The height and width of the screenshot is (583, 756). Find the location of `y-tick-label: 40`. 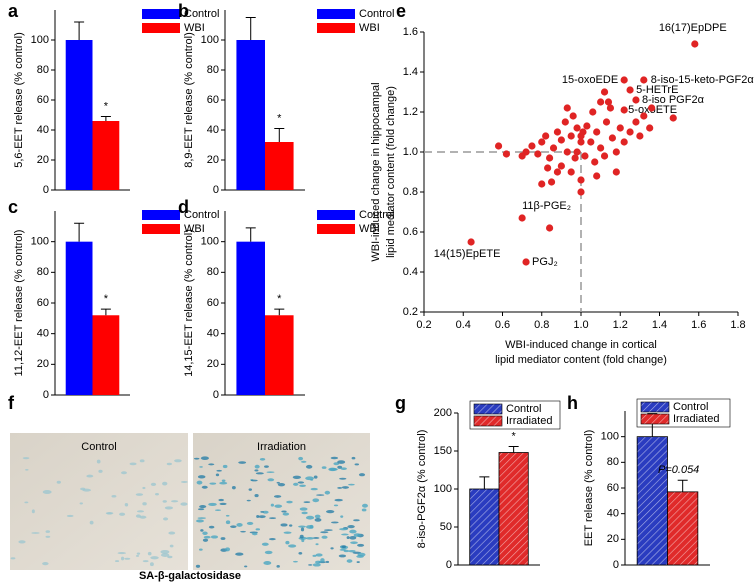

y-tick-label: 40 is located at coordinates (213, 130).